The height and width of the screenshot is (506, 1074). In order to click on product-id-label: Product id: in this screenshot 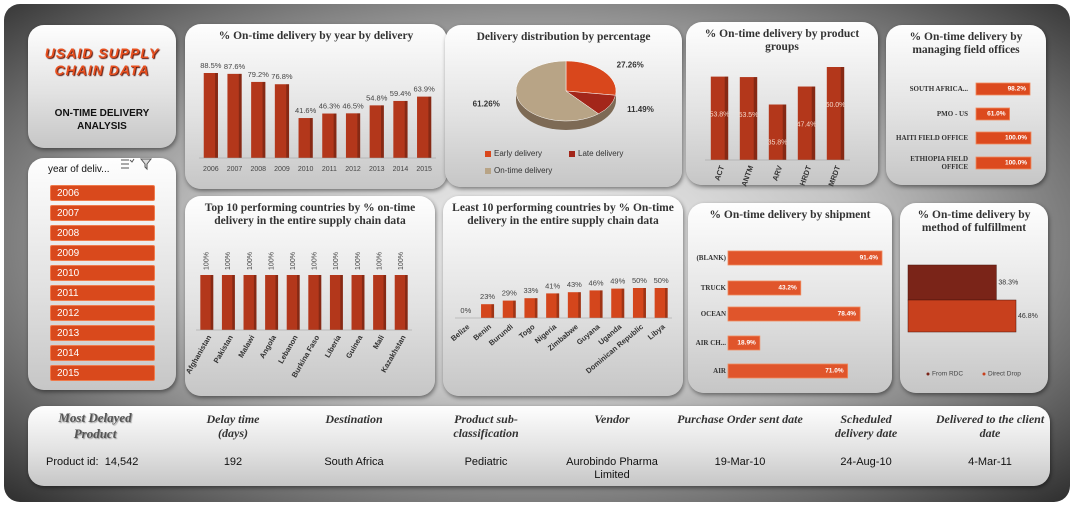, I will do `click(72, 462)`.